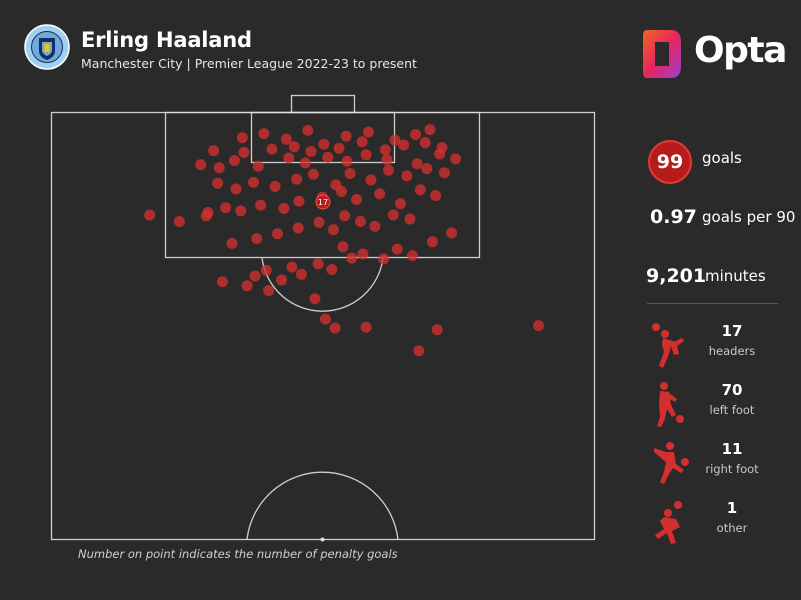 This screenshot has width=801, height=600. Describe the element at coordinates (712, 303) in the screenshot. I see `stats-divider` at that location.